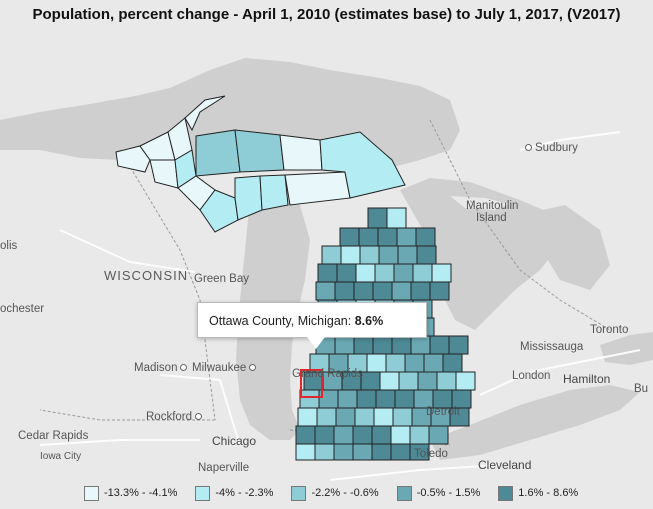  What do you see at coordinates (531, 376) in the screenshot?
I see `label-london: London` at bounding box center [531, 376].